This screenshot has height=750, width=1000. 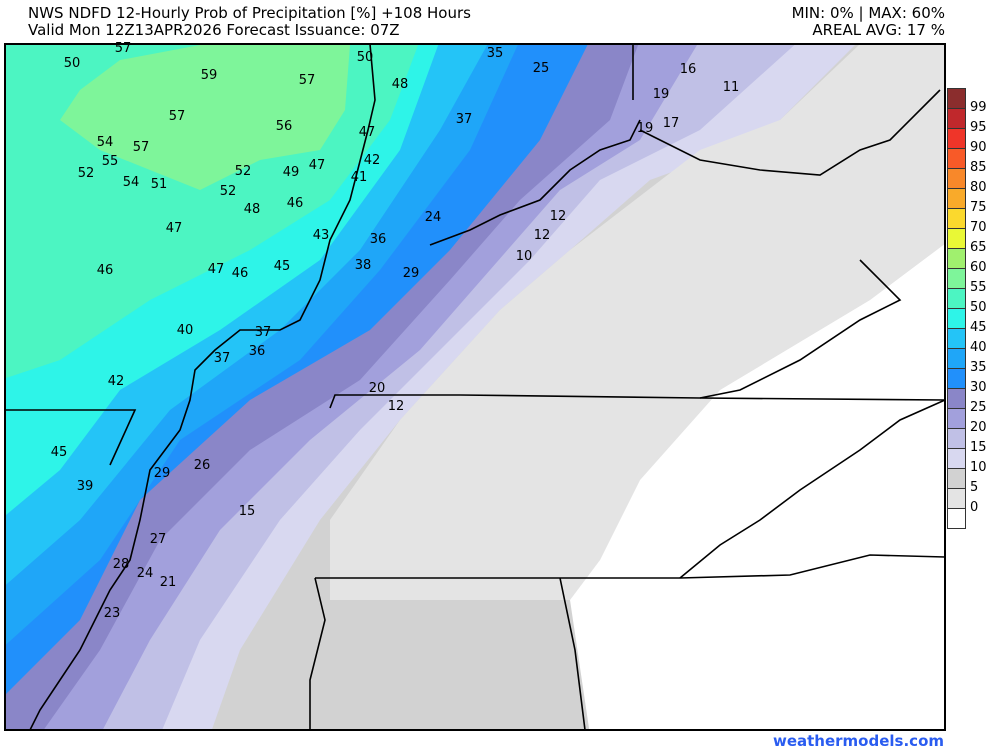 I want to click on legend-label: 85, so click(x=978, y=167).